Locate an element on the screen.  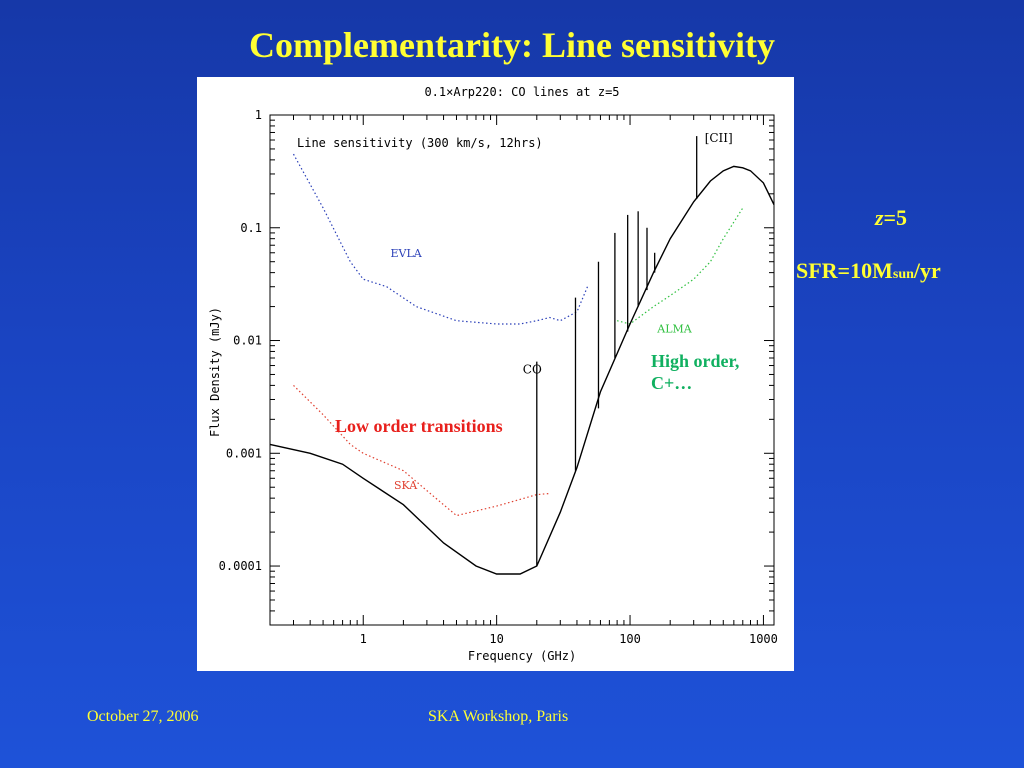
series-ska is located at coordinates (421, 450).